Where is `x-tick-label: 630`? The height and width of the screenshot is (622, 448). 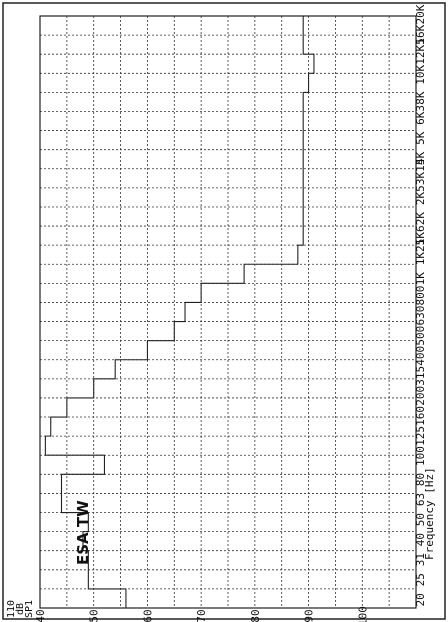
x-tick-label: 630 is located at coordinates (420, 316).